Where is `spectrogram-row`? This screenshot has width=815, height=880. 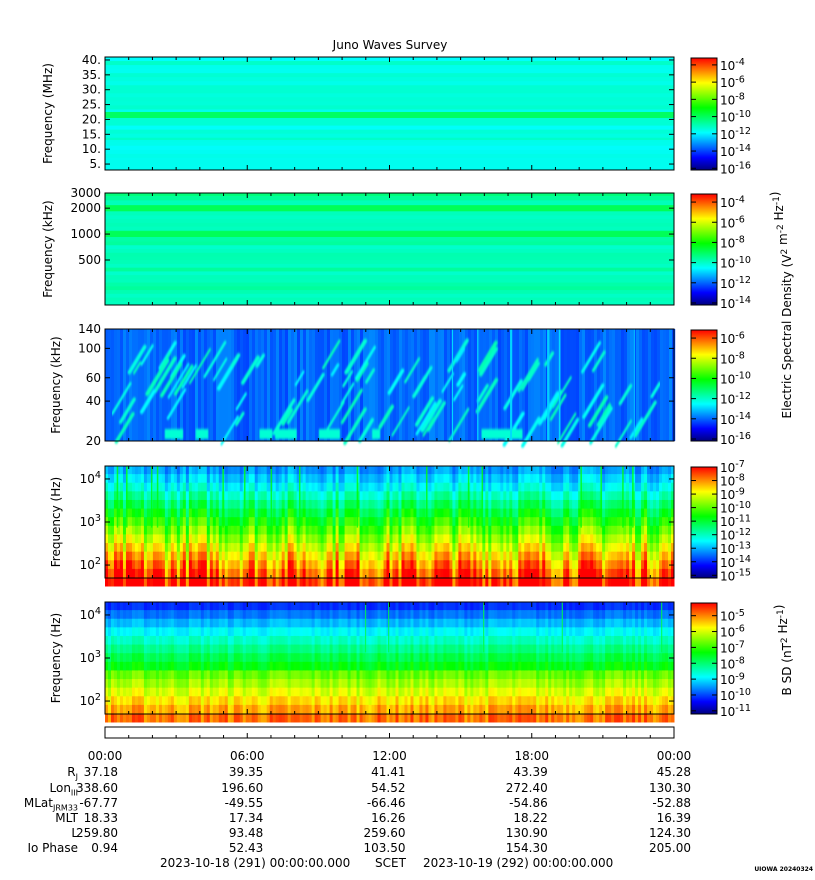
spectrogram-row is located at coordinates (389, 288).